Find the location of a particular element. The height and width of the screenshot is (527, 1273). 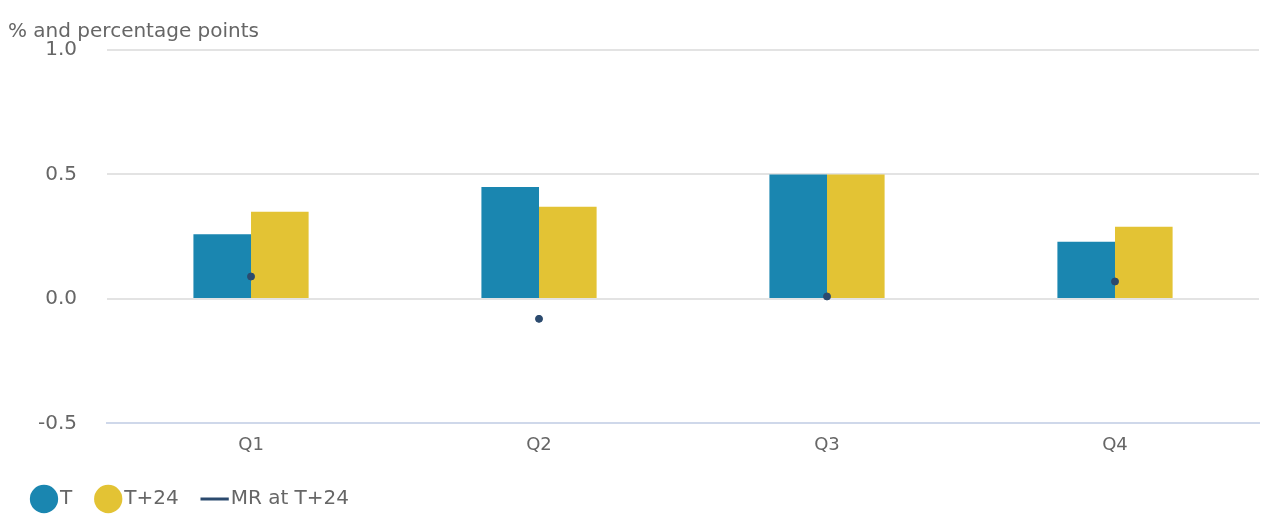

legend-label: MR at T+24 is located at coordinates (290, 497).